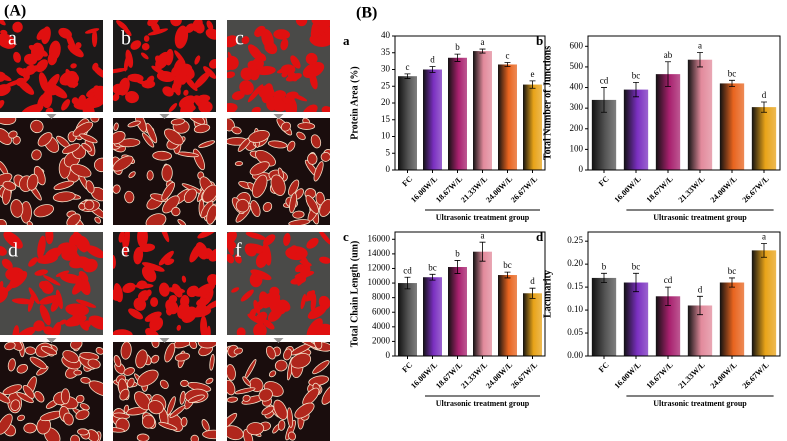 This screenshot has width=787, height=441. What do you see at coordinates (575, 240) in the screenshot?
I see `y-tick-label: 0.25` at bounding box center [575, 240].